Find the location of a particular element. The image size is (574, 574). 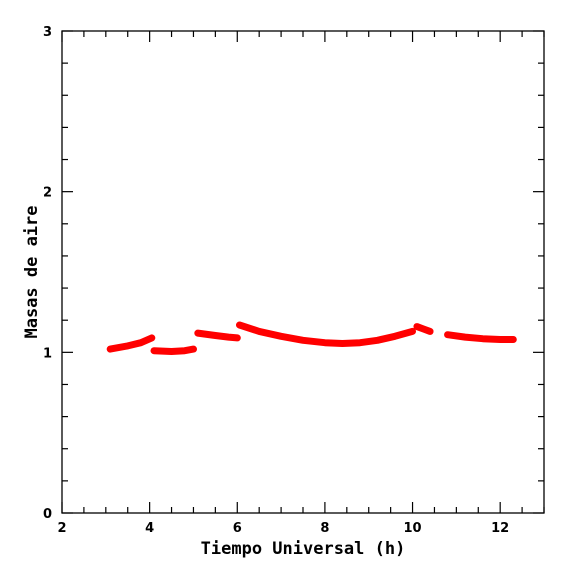

y-tick-label: 0 is located at coordinates (47, 514).